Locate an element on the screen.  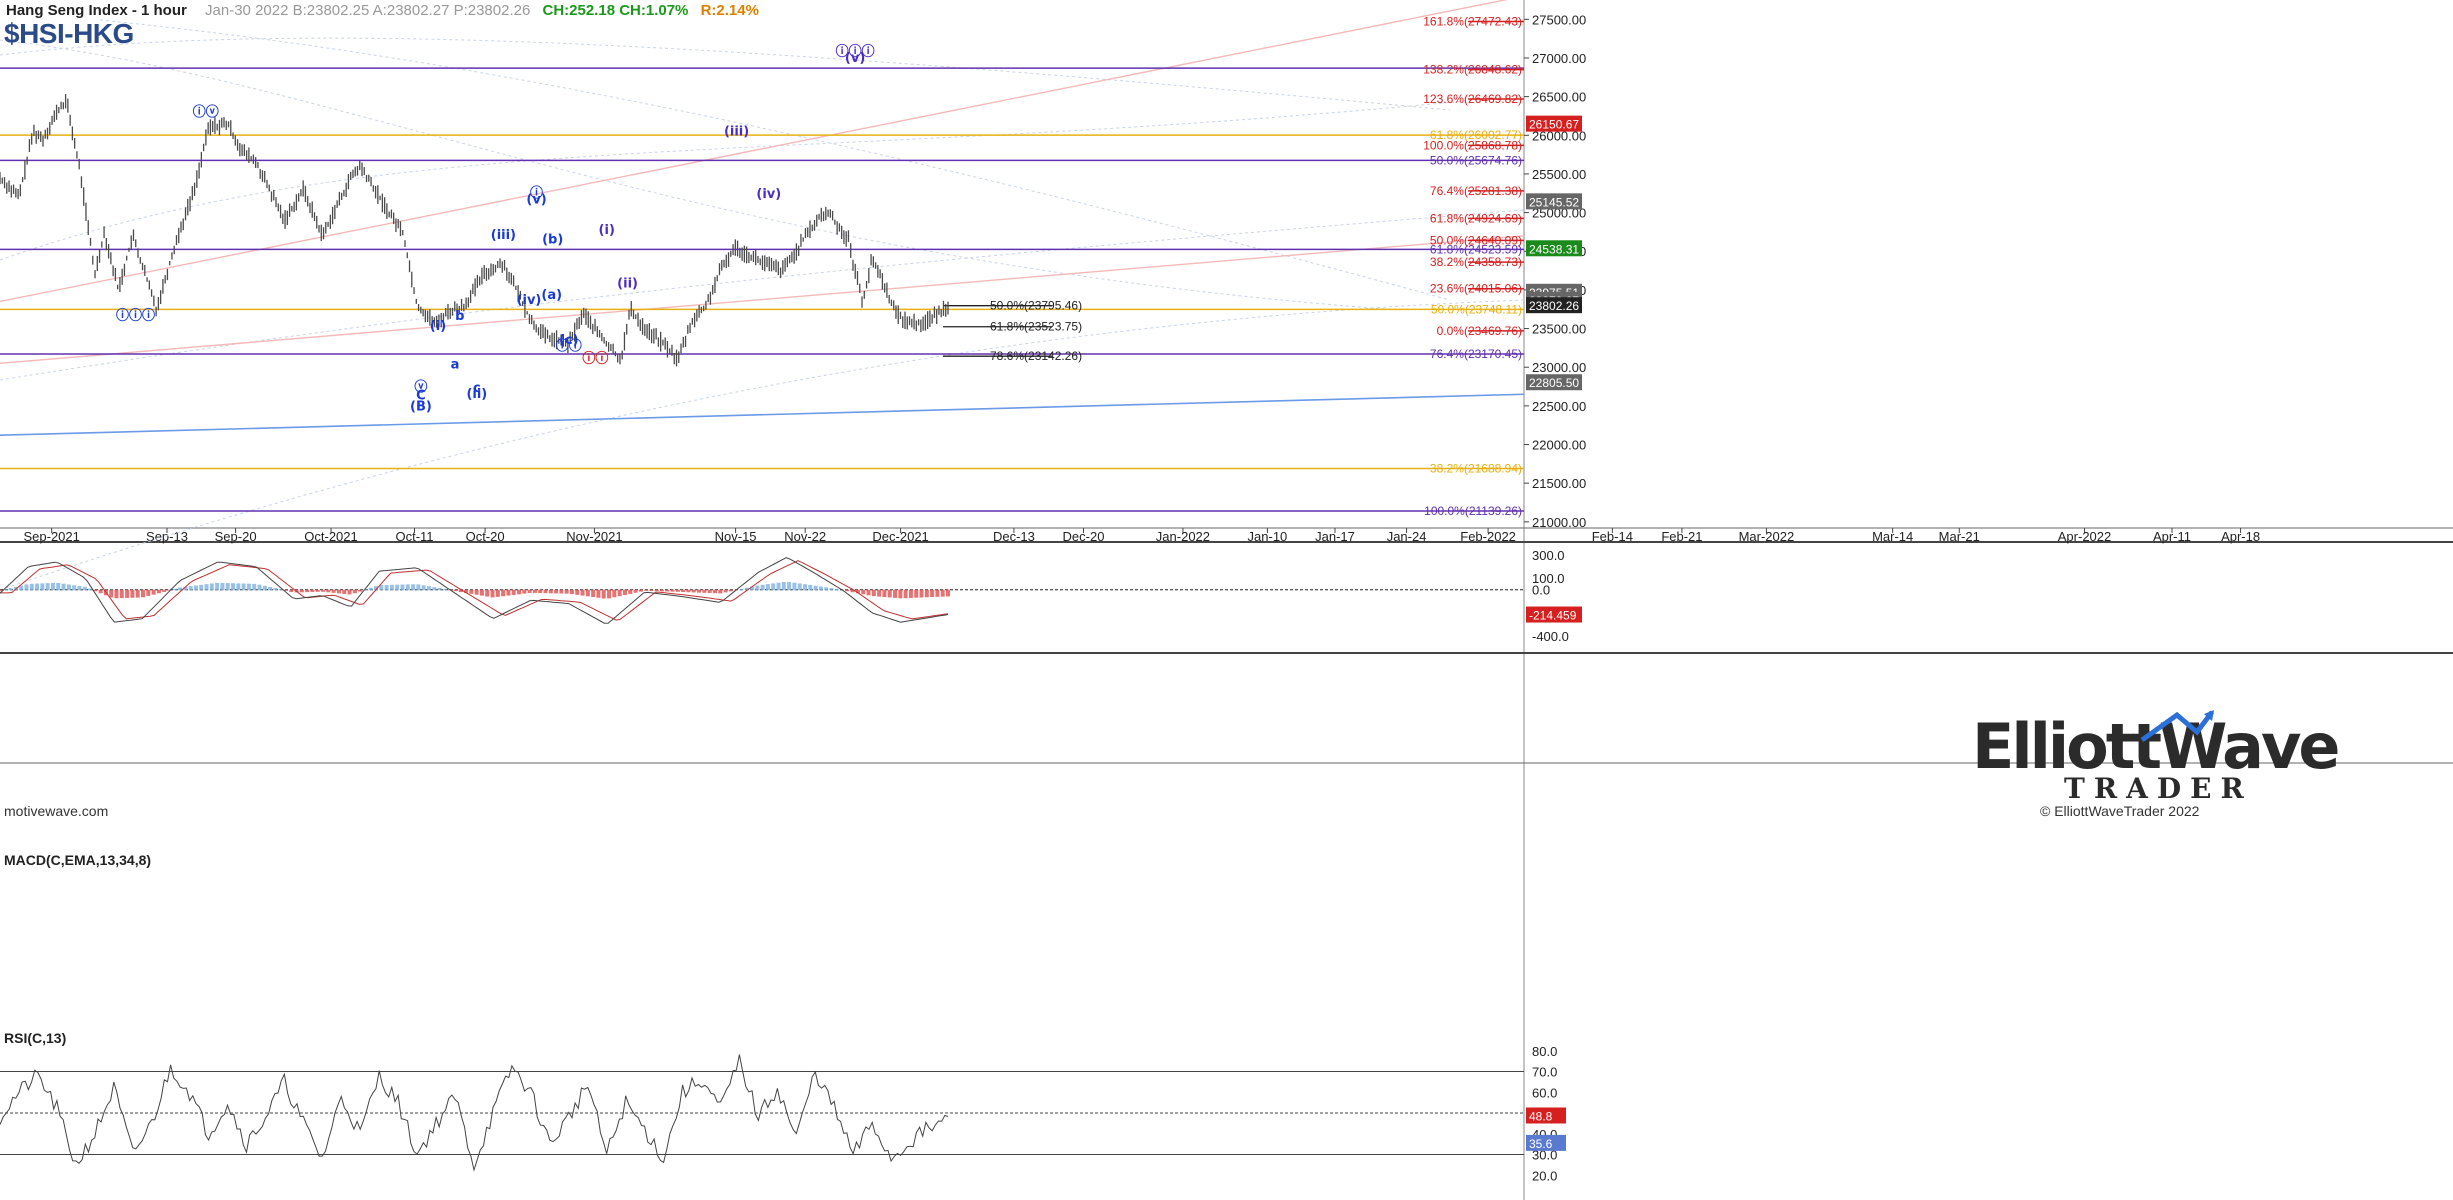
macd-tick-label: -400.0 is located at coordinates (1550, 636).